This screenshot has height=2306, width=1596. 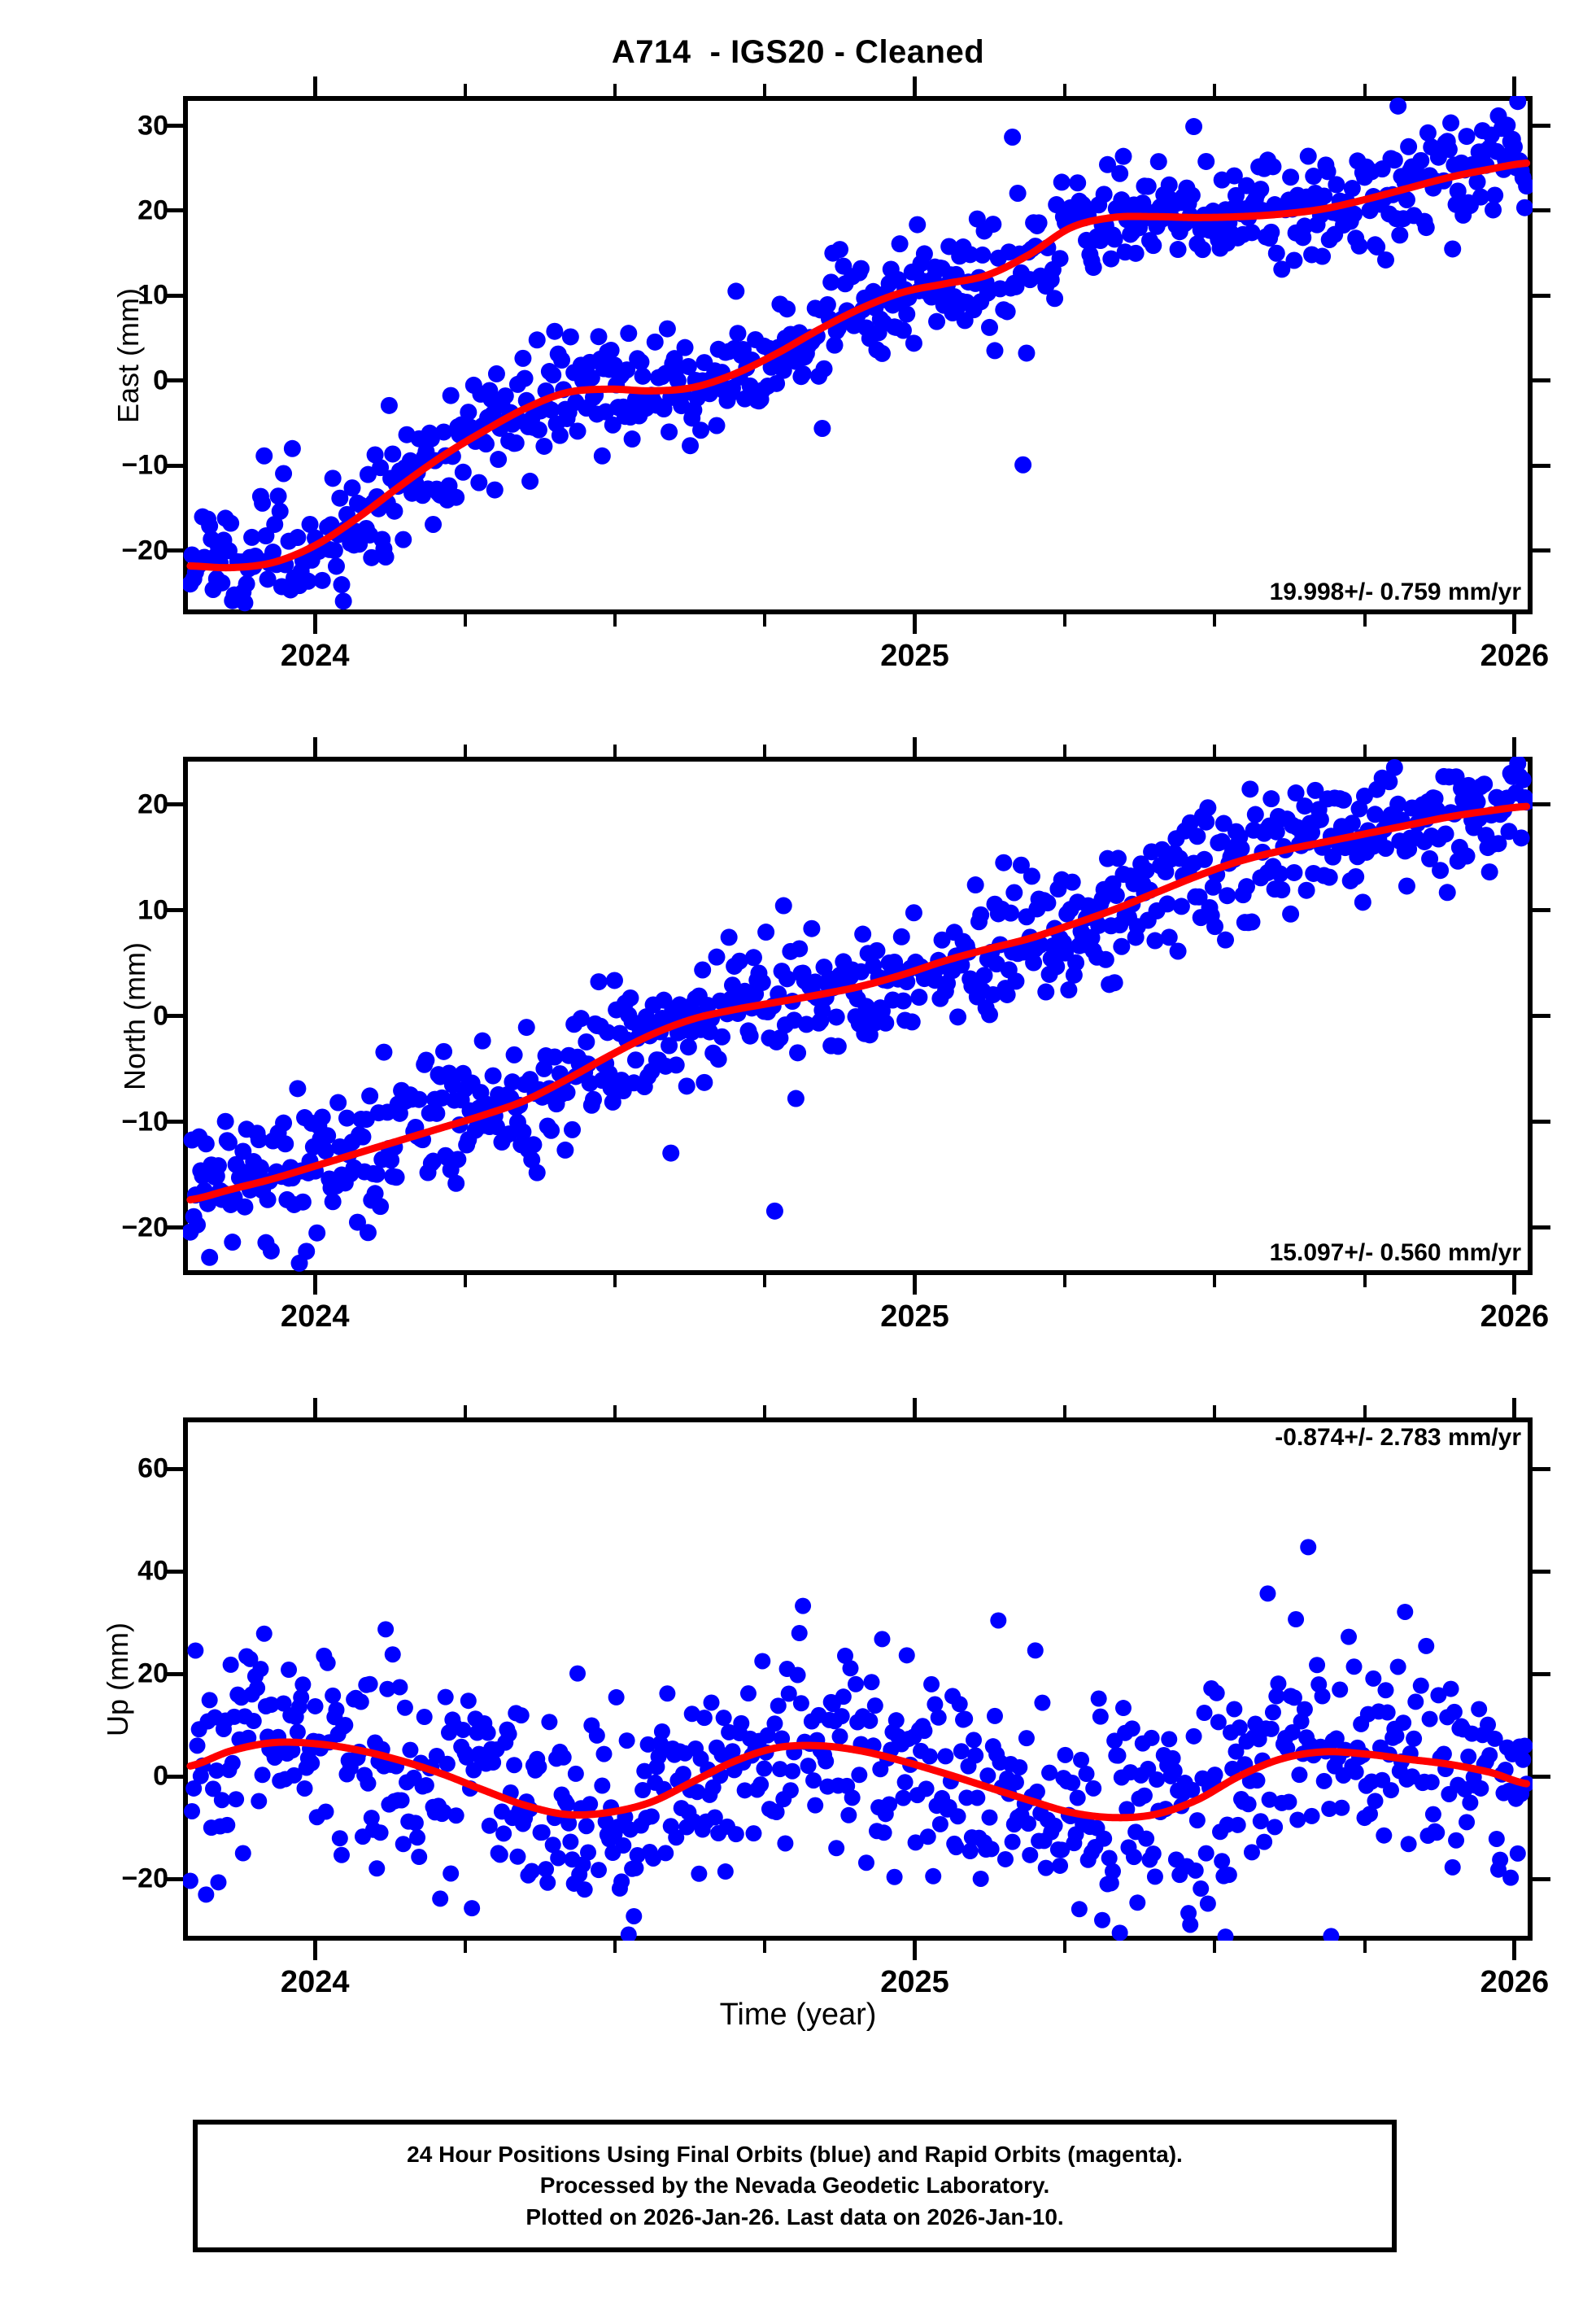 What do you see at coordinates (1365, 90) in the screenshot?
I see `x-minor-tick-mark-top` at bounding box center [1365, 90].